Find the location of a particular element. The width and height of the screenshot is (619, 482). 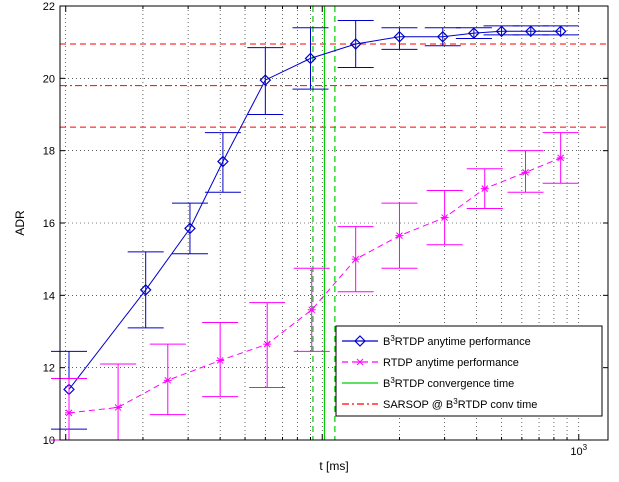

y-tick-label: 18 is located at coordinates (49, 152).